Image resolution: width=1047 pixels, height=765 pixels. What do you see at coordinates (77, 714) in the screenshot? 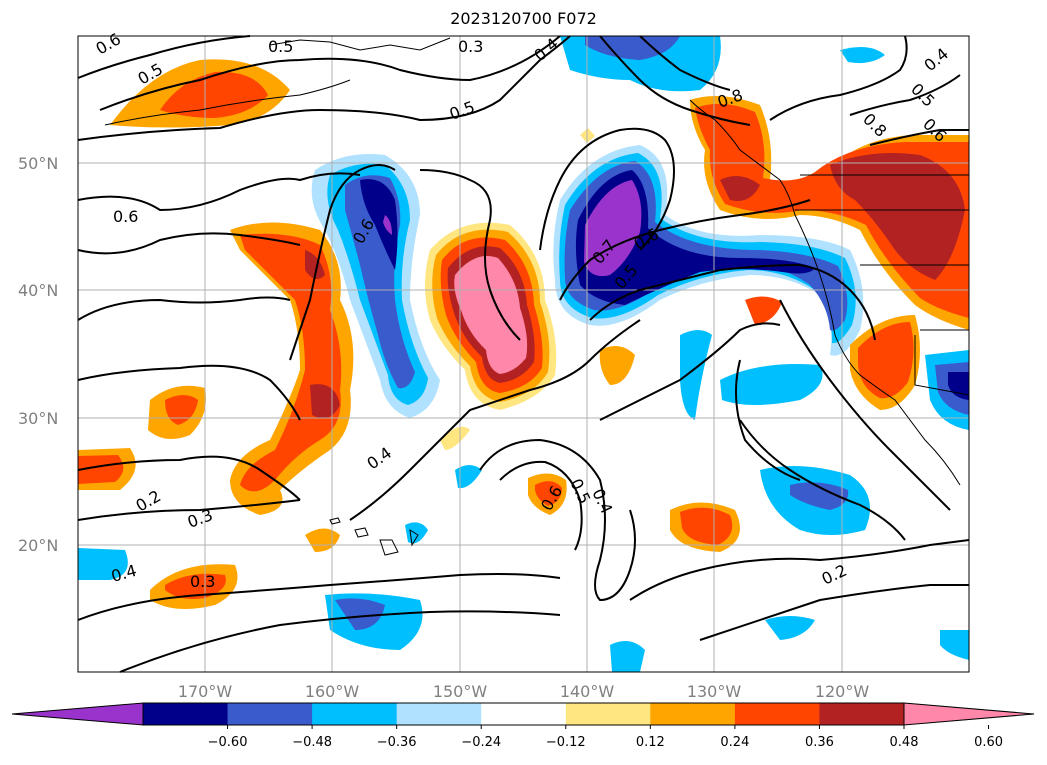
I see `colorbar-extend-min` at bounding box center [77, 714].